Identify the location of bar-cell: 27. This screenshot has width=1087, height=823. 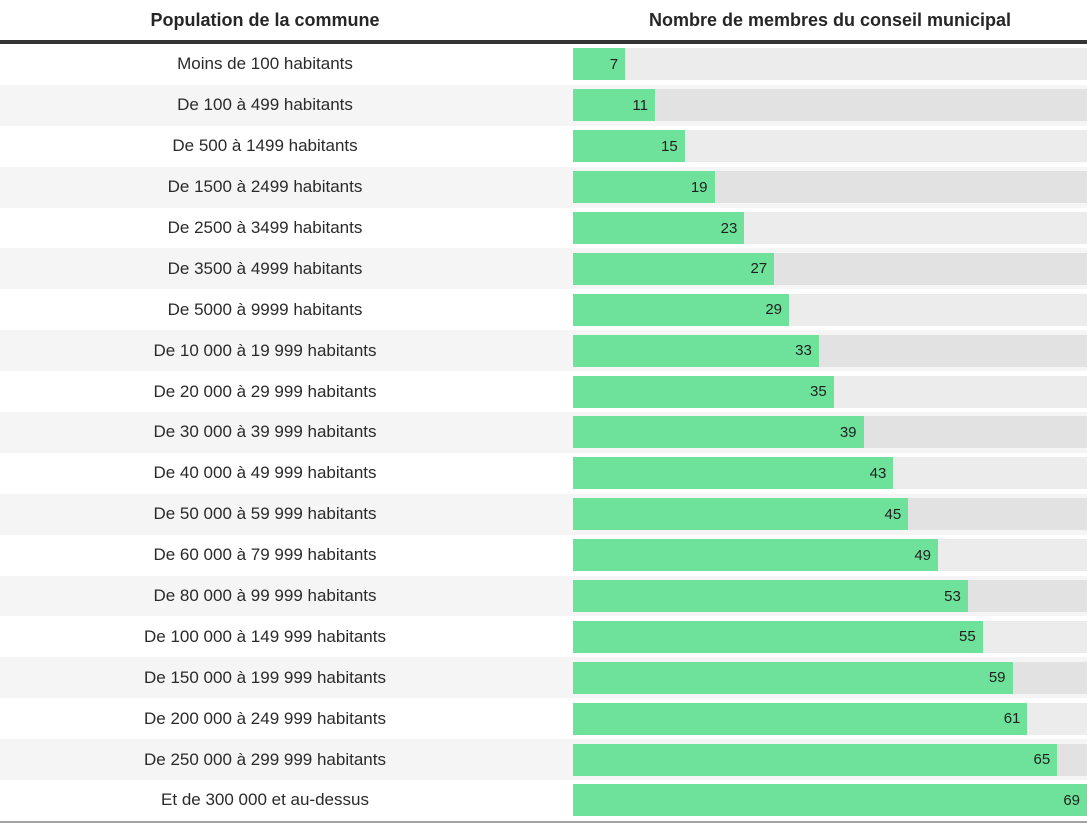
(808, 268).